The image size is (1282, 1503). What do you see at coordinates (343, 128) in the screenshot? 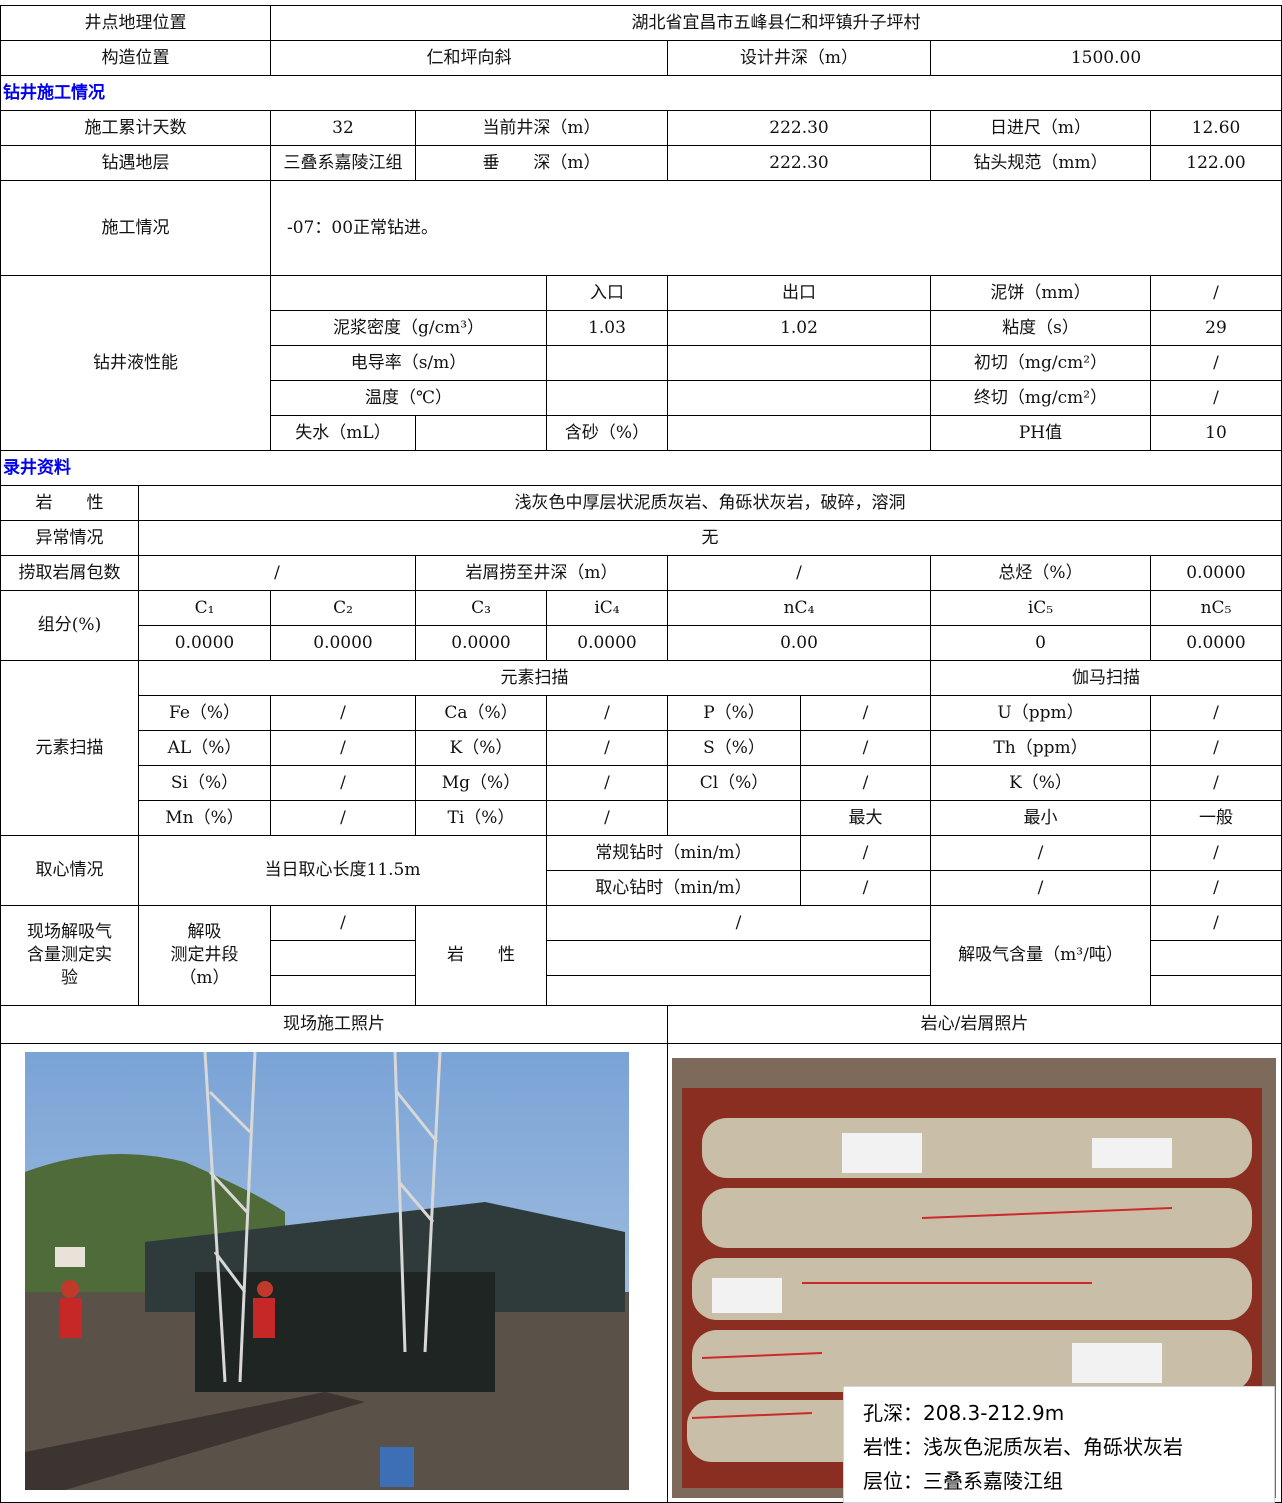
I see `table-cell: 32` at bounding box center [343, 128].